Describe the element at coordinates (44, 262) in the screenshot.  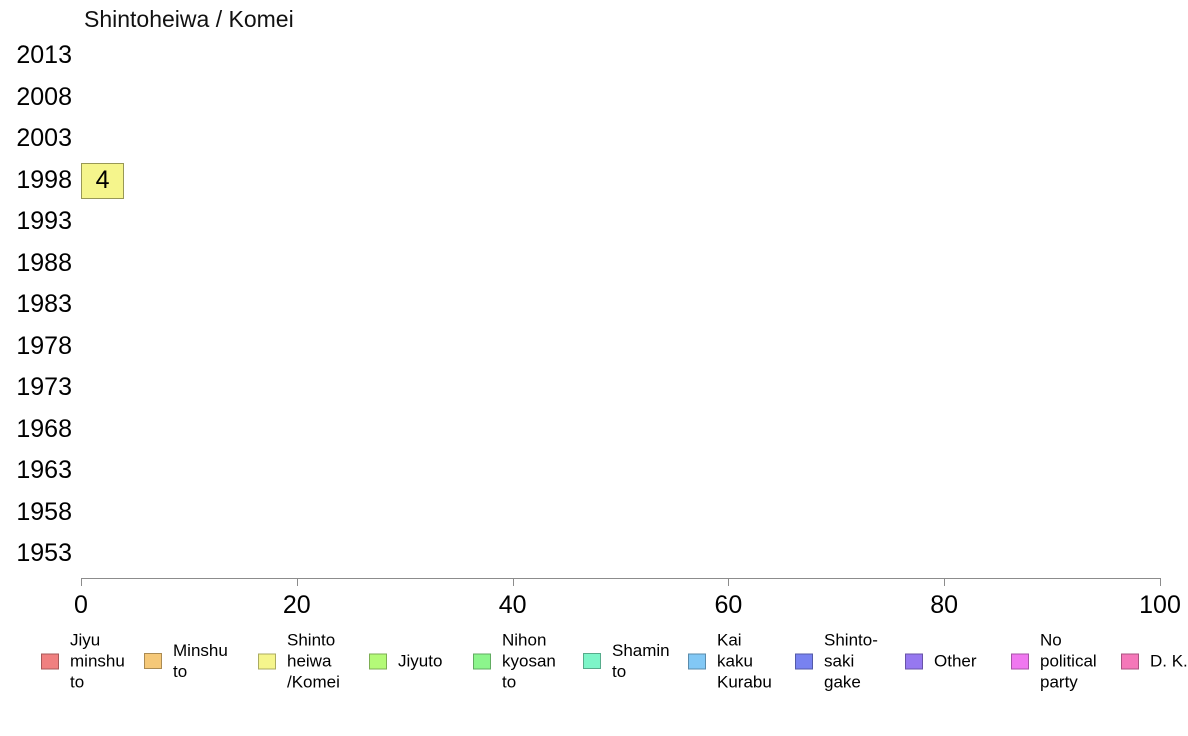
I see `y-axis-label: 1988` at that location.